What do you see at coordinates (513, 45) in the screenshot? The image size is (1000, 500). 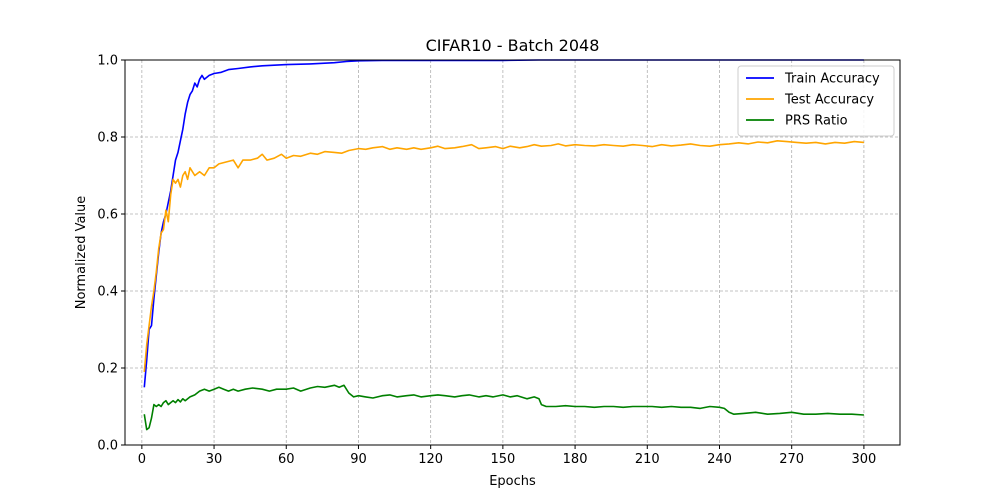 I see `chart-title: CIFAR10 - Batch 2048` at bounding box center [513, 45].